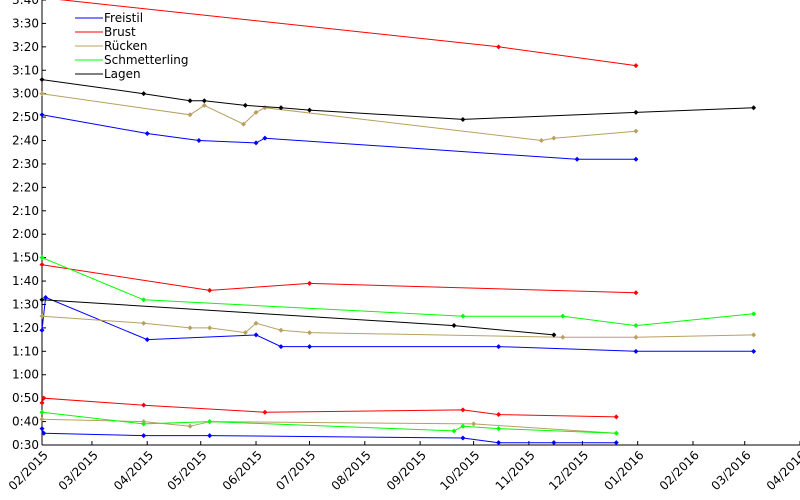  I want to click on x-tick-label: 08/2015, so click(351, 470).